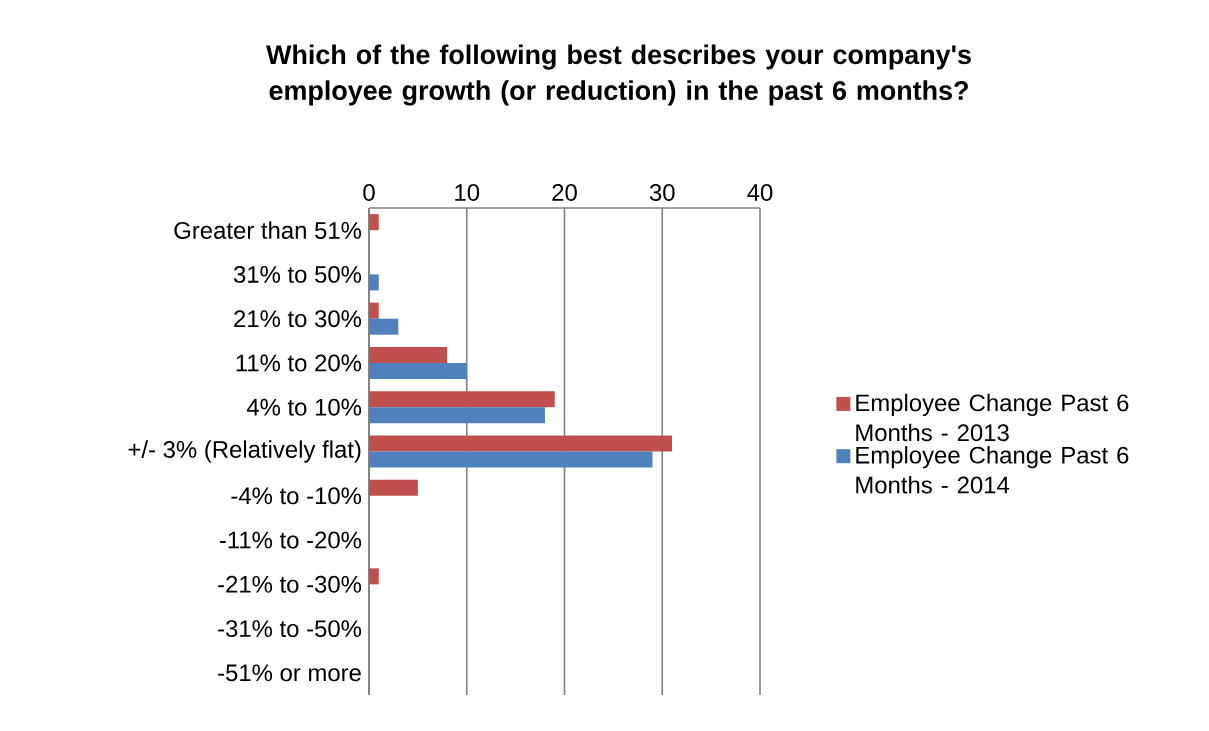 This screenshot has height=731, width=1209. I want to click on legend-label: Employee Change Past 6 Months - 2014, so click(992, 470).